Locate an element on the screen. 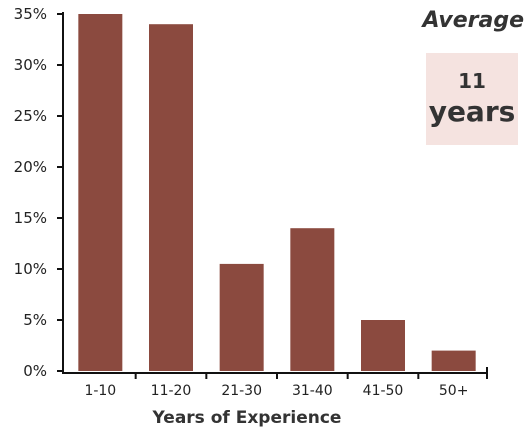 This screenshot has height=431, width=524. y-tick-label: 35% is located at coordinates (30, 14).